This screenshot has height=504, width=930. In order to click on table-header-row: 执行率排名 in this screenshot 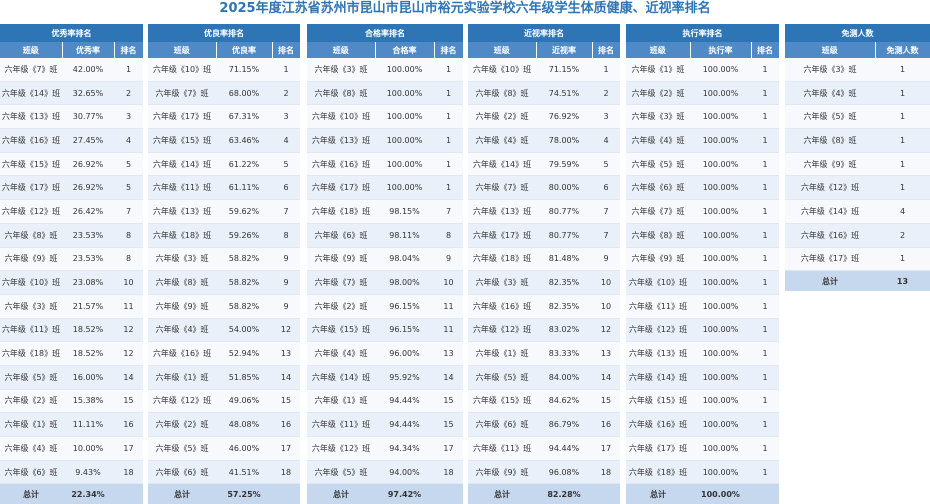, I will do `click(703, 33)`.